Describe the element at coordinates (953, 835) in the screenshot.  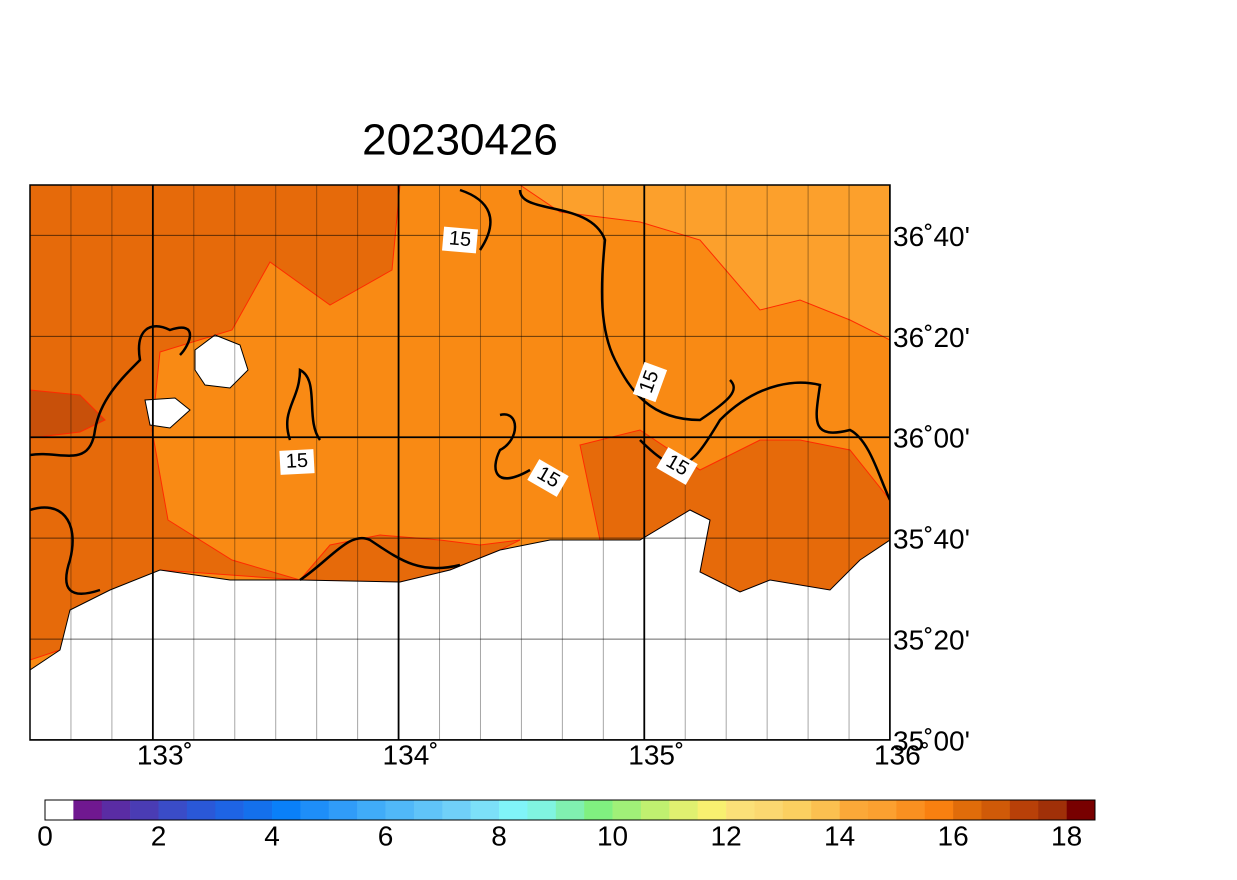
I see `colorbar-label: 16` at that location.